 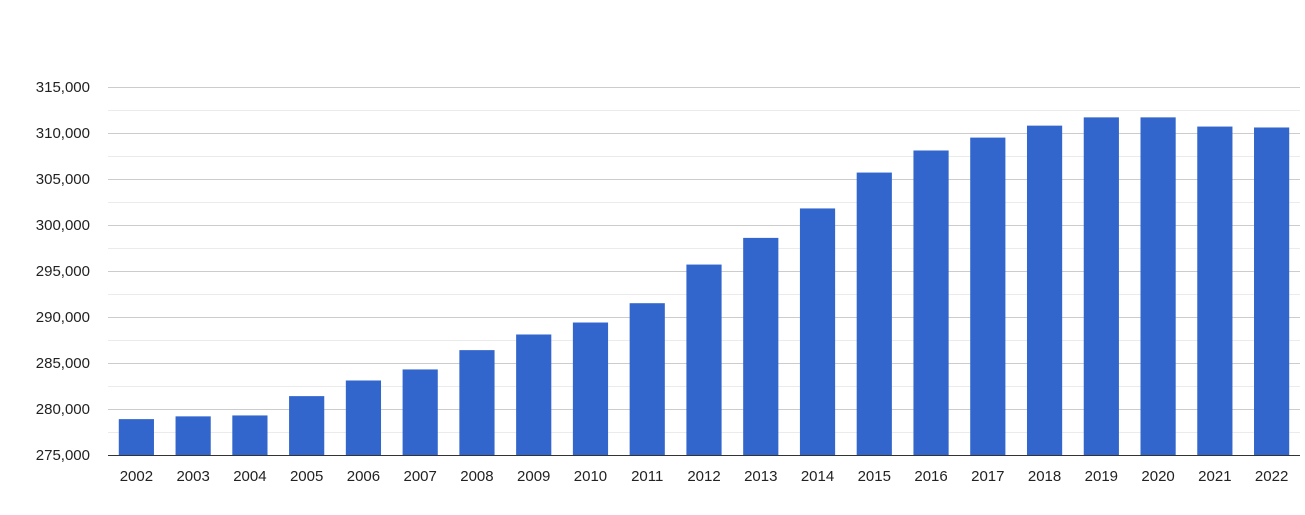 What do you see at coordinates (1044, 290) in the screenshot?
I see `bar-2018` at bounding box center [1044, 290].